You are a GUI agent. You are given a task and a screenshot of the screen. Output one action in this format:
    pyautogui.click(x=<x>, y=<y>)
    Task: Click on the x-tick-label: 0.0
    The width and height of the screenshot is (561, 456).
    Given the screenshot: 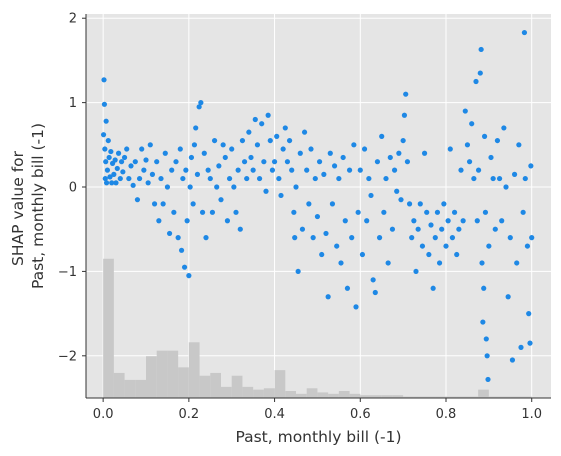 What is the action you would take?
    pyautogui.click(x=103, y=414)
    